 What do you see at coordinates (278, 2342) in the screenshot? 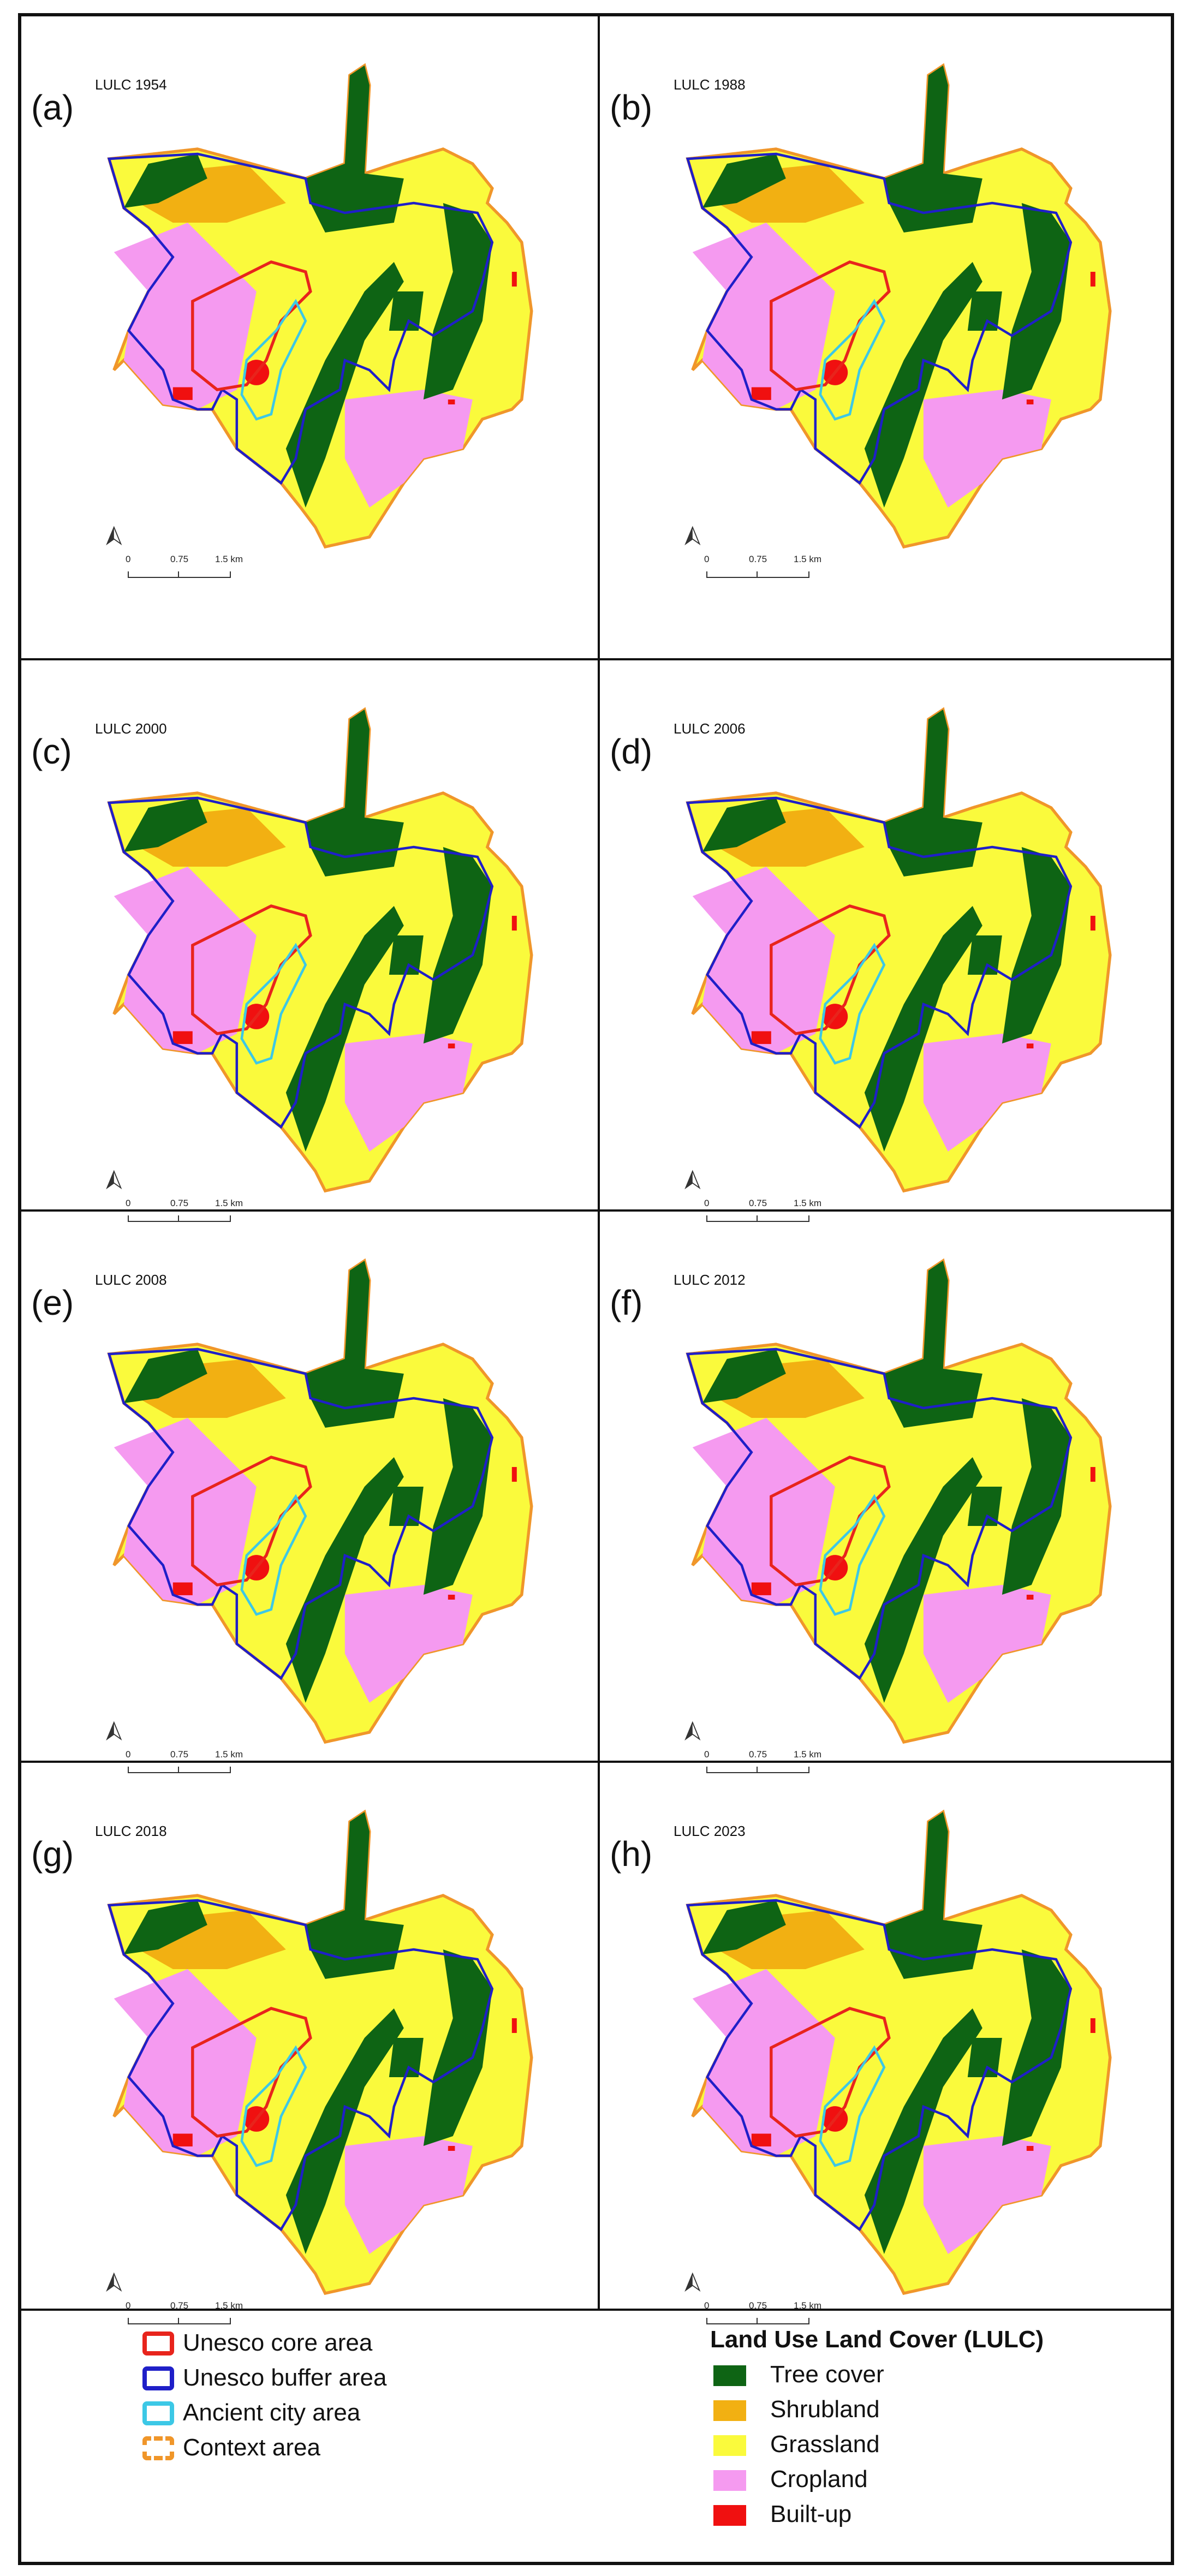
I see `legend-boundary-label: Unesco core area` at bounding box center [278, 2342].